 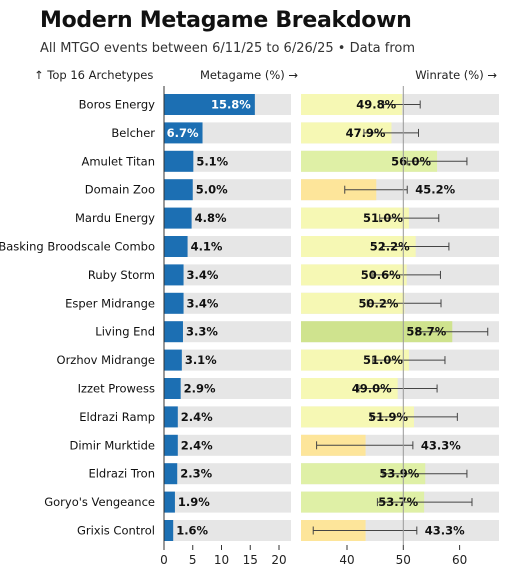 I want to click on winrate-tick-label: 50, so click(x=403, y=560).